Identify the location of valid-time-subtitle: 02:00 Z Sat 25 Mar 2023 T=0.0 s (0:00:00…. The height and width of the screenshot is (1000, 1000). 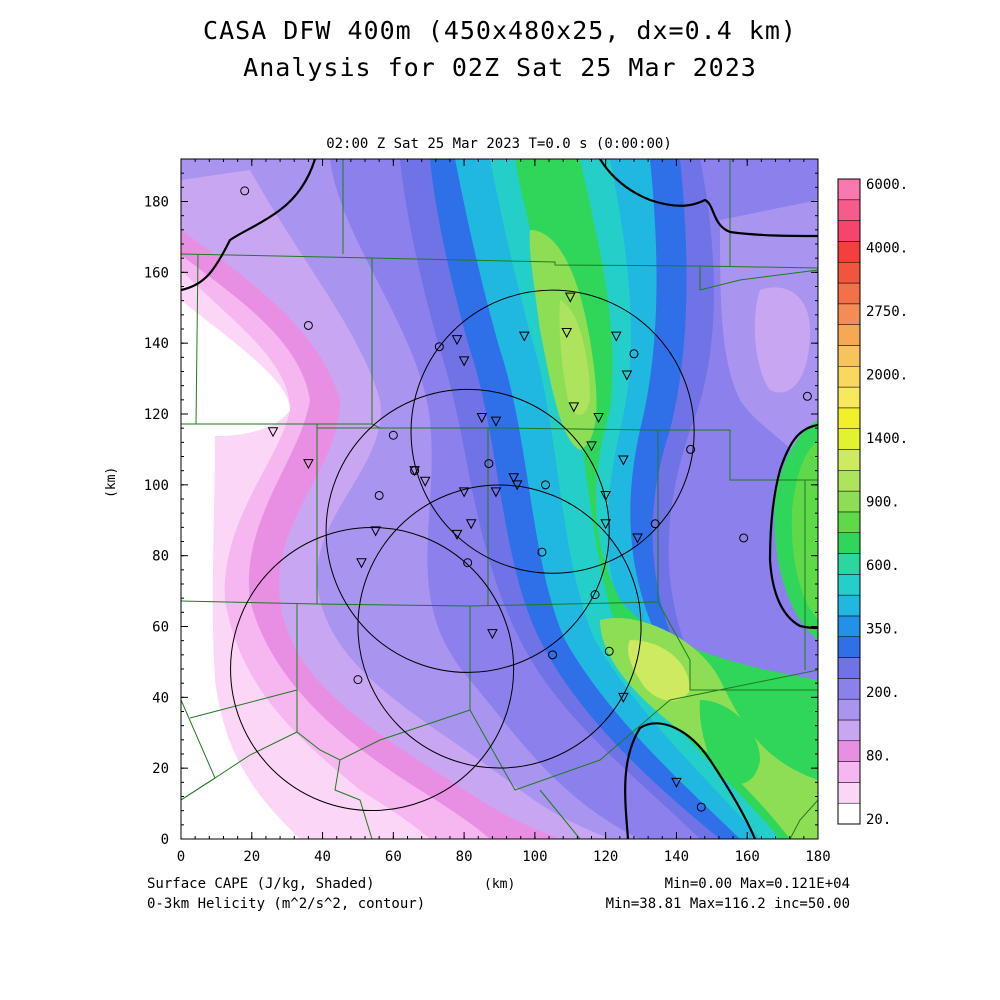
(499, 144).